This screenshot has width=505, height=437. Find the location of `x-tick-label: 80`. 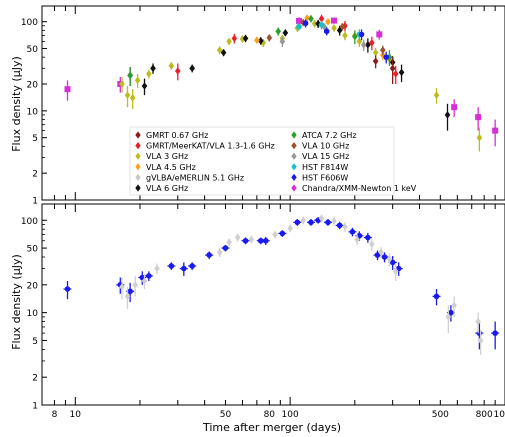

x-tick-label: 80 is located at coordinates (270, 415).